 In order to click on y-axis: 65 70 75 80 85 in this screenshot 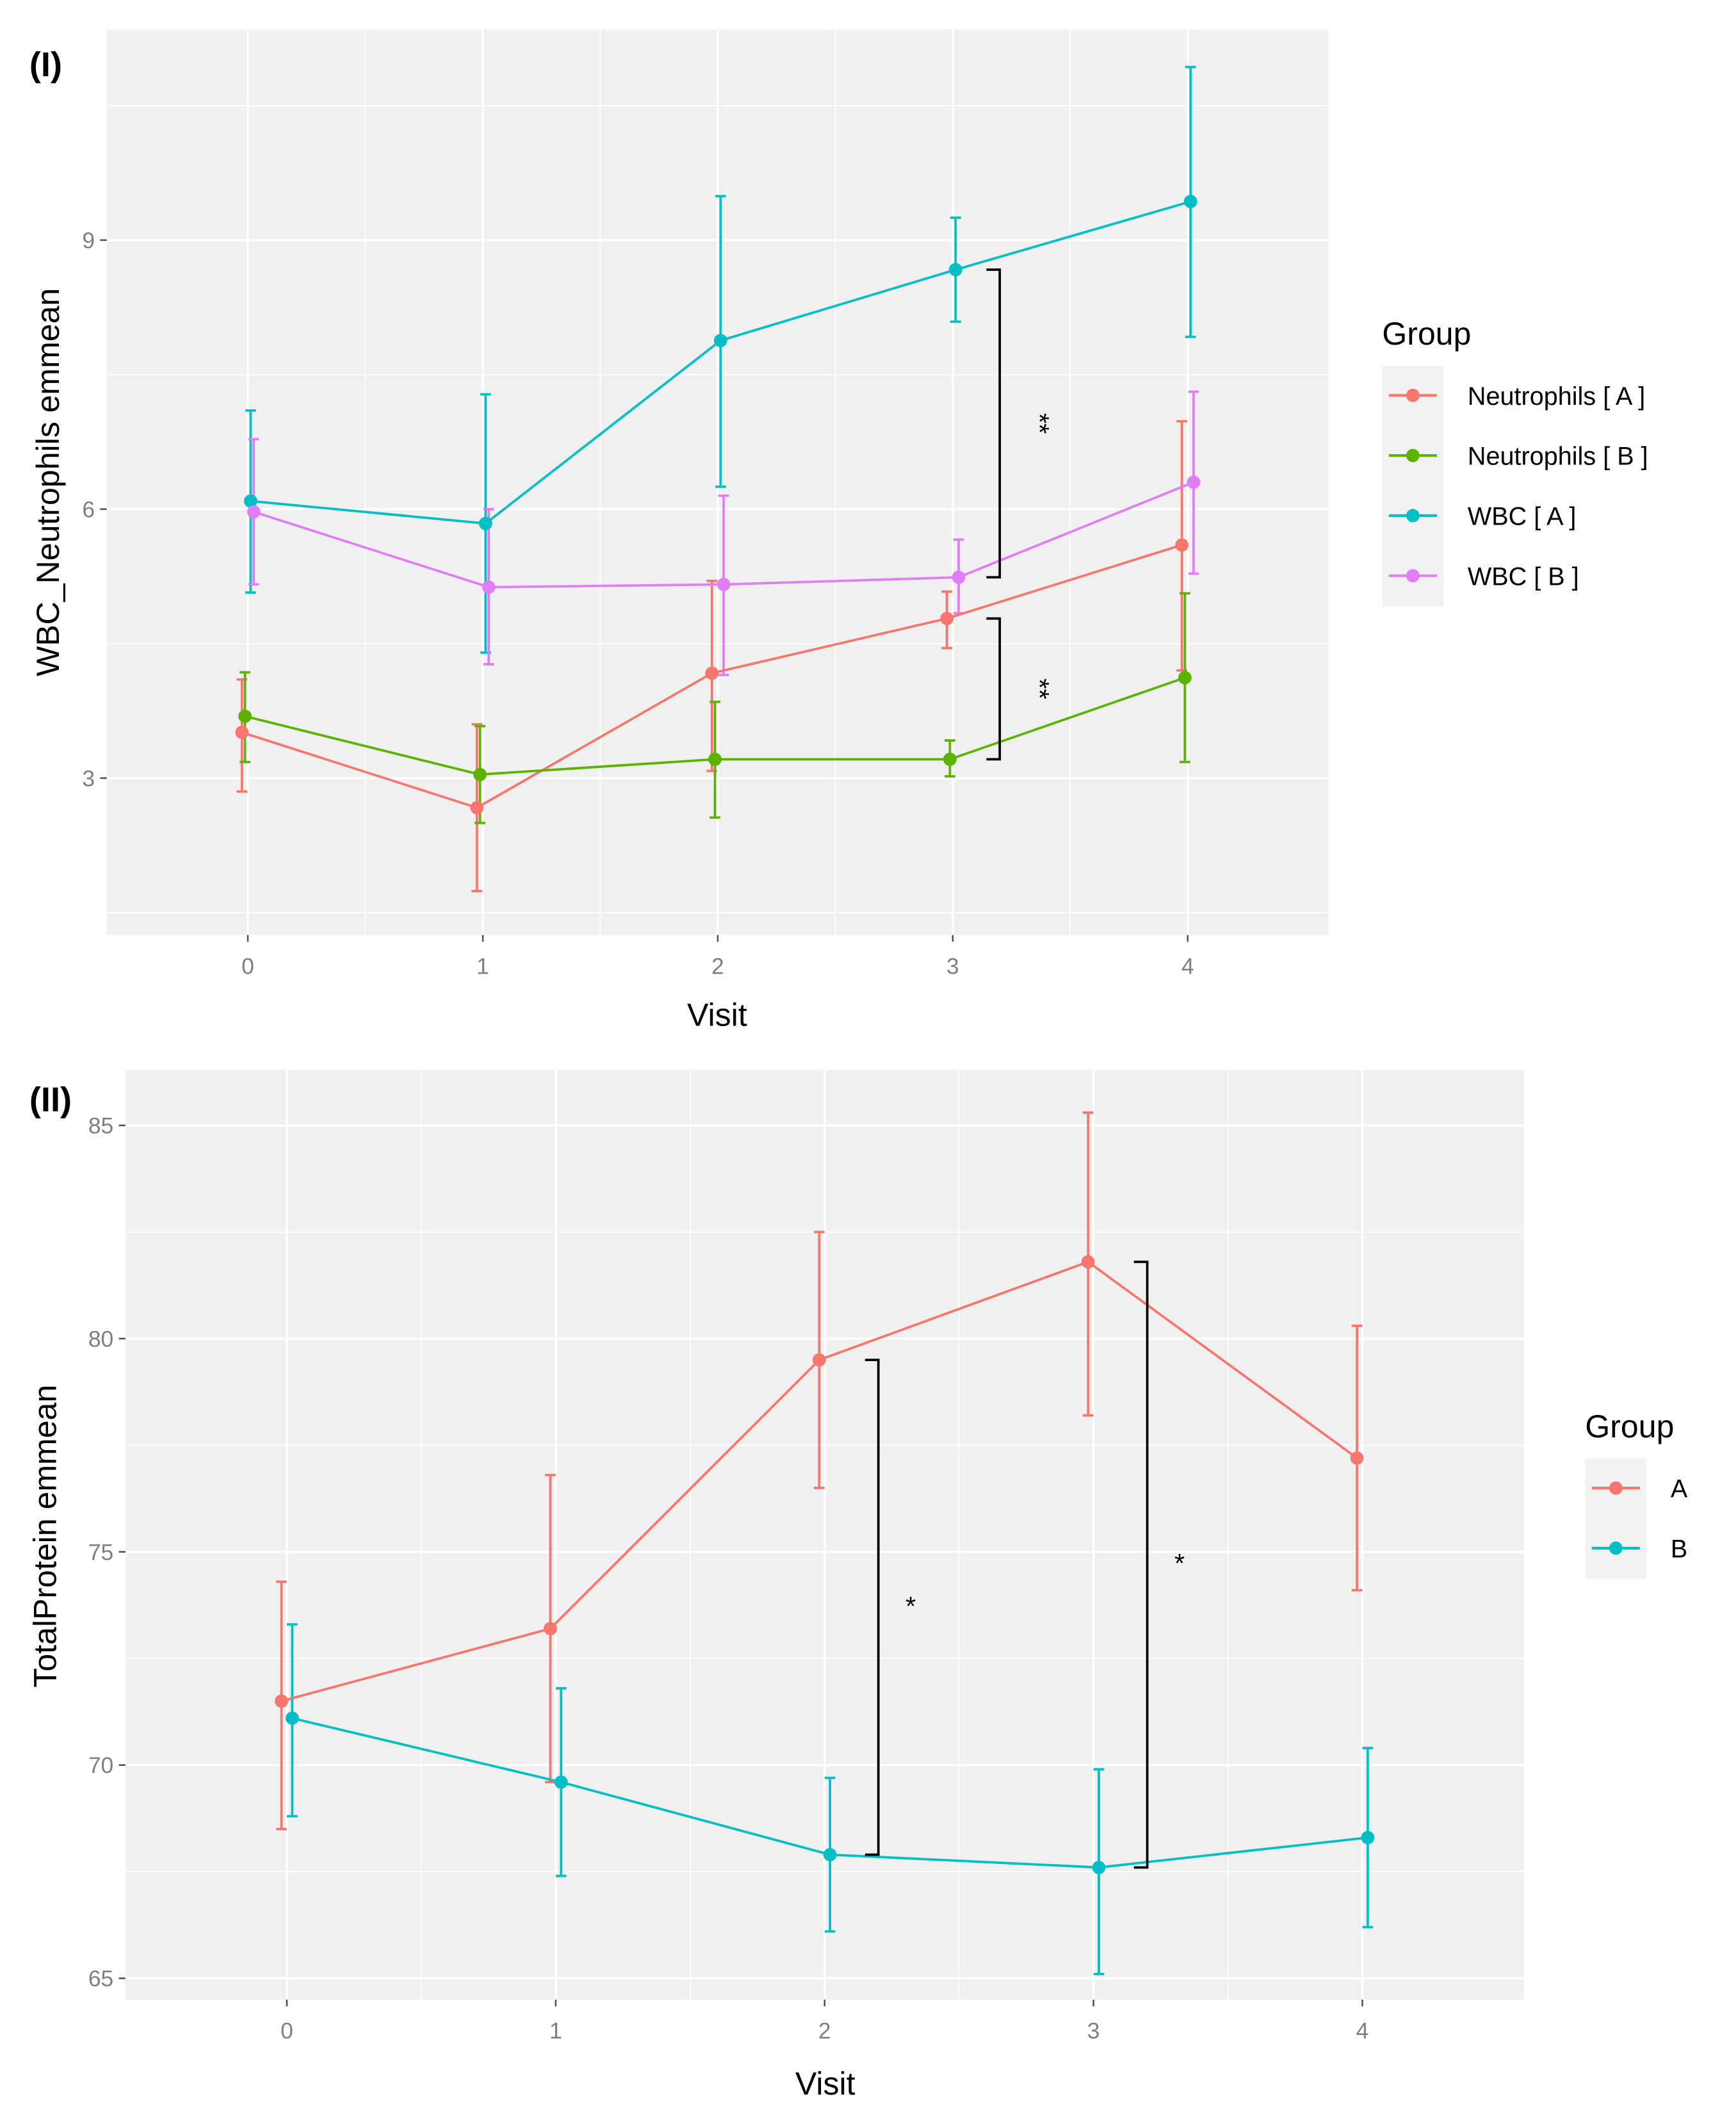, I will do `click(107, 1552)`.